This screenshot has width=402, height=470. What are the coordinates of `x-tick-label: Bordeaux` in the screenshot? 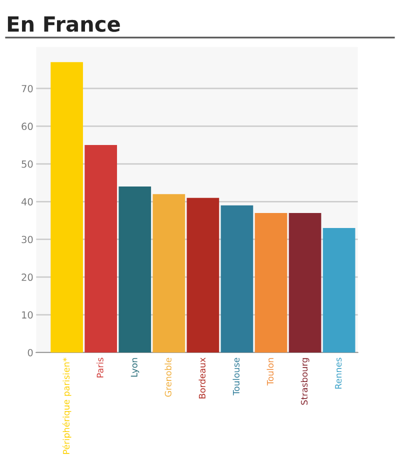 It's located at (202, 378).